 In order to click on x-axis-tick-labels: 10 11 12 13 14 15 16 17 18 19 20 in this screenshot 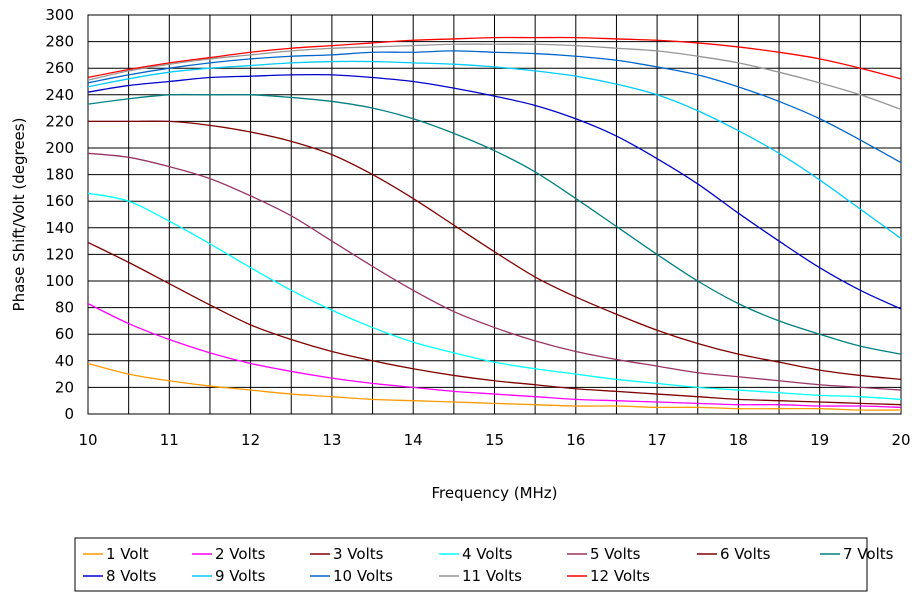, I will do `click(494, 440)`.